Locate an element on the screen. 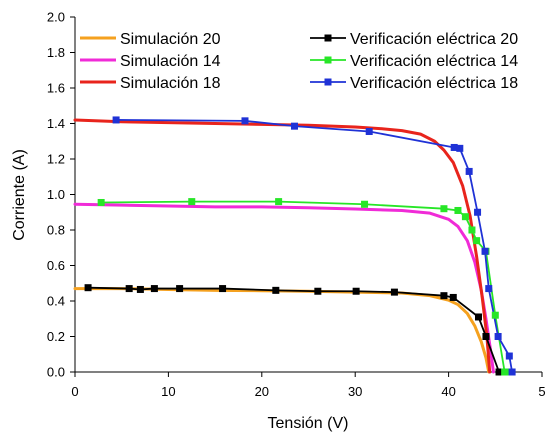 The image size is (546, 439). legend-item-3-label: Simulación 18 is located at coordinates (170, 83).